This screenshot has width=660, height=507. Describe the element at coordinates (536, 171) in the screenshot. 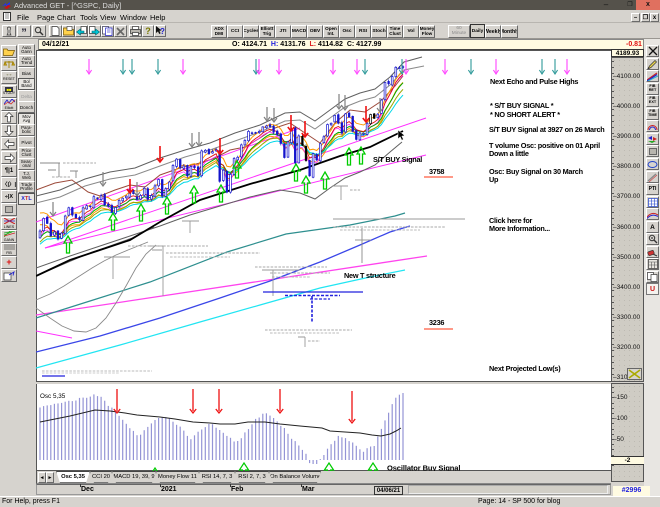

I see `svg-text: Osc: Buy Signal on 30 March` at that location.